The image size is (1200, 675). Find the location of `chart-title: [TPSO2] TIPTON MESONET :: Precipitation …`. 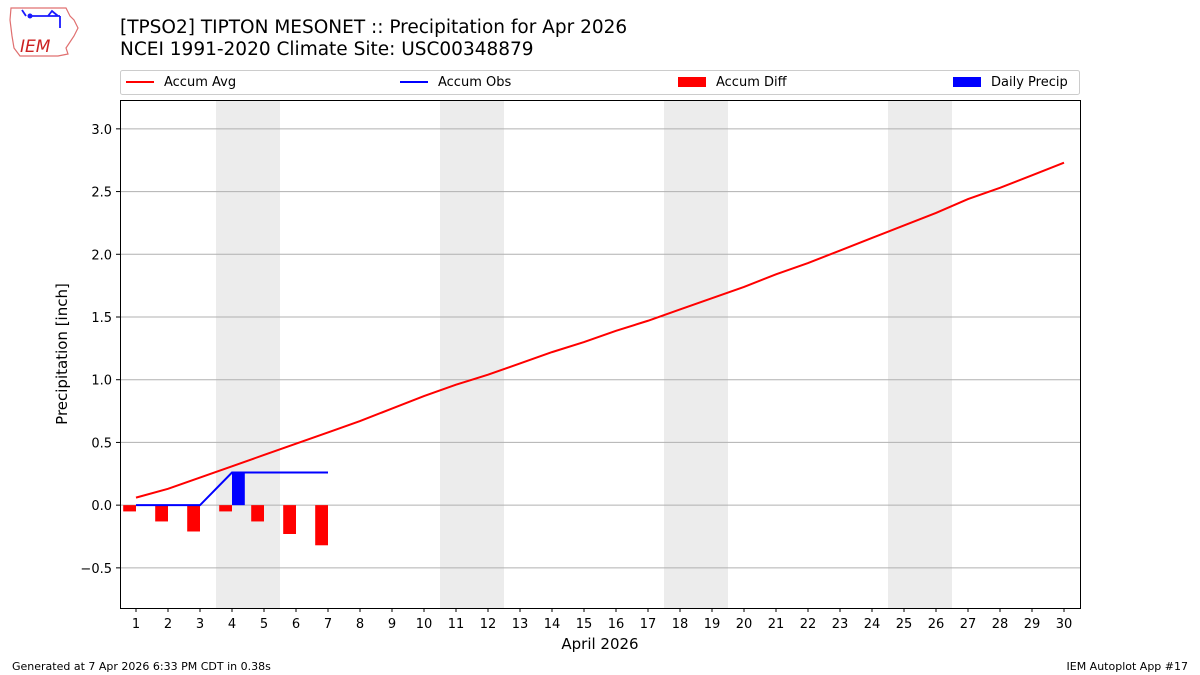

chart-title: [TPSO2] TIPTON MESONET :: Precipitation … is located at coordinates (374, 27).